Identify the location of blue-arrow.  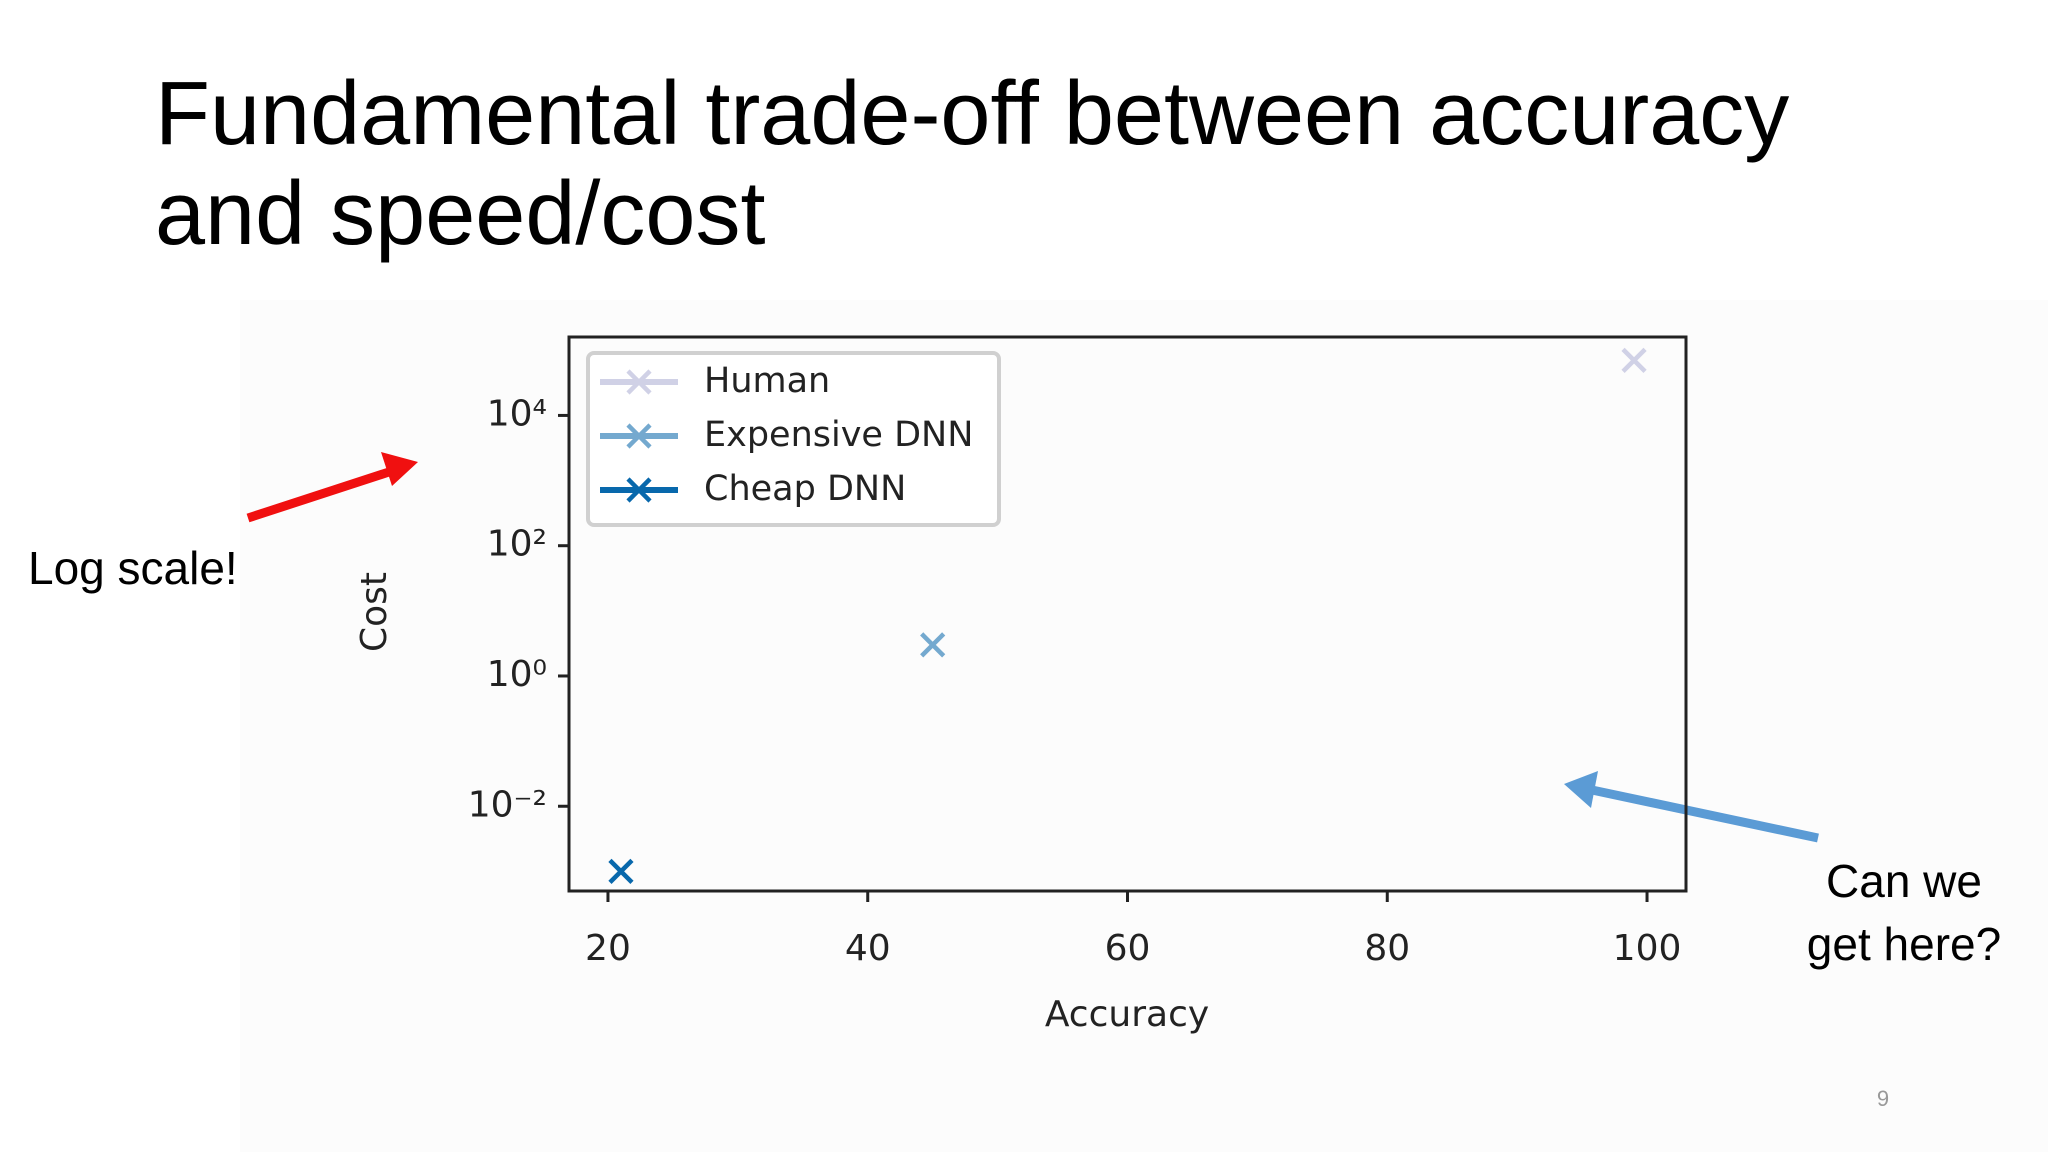
(1691, 807).